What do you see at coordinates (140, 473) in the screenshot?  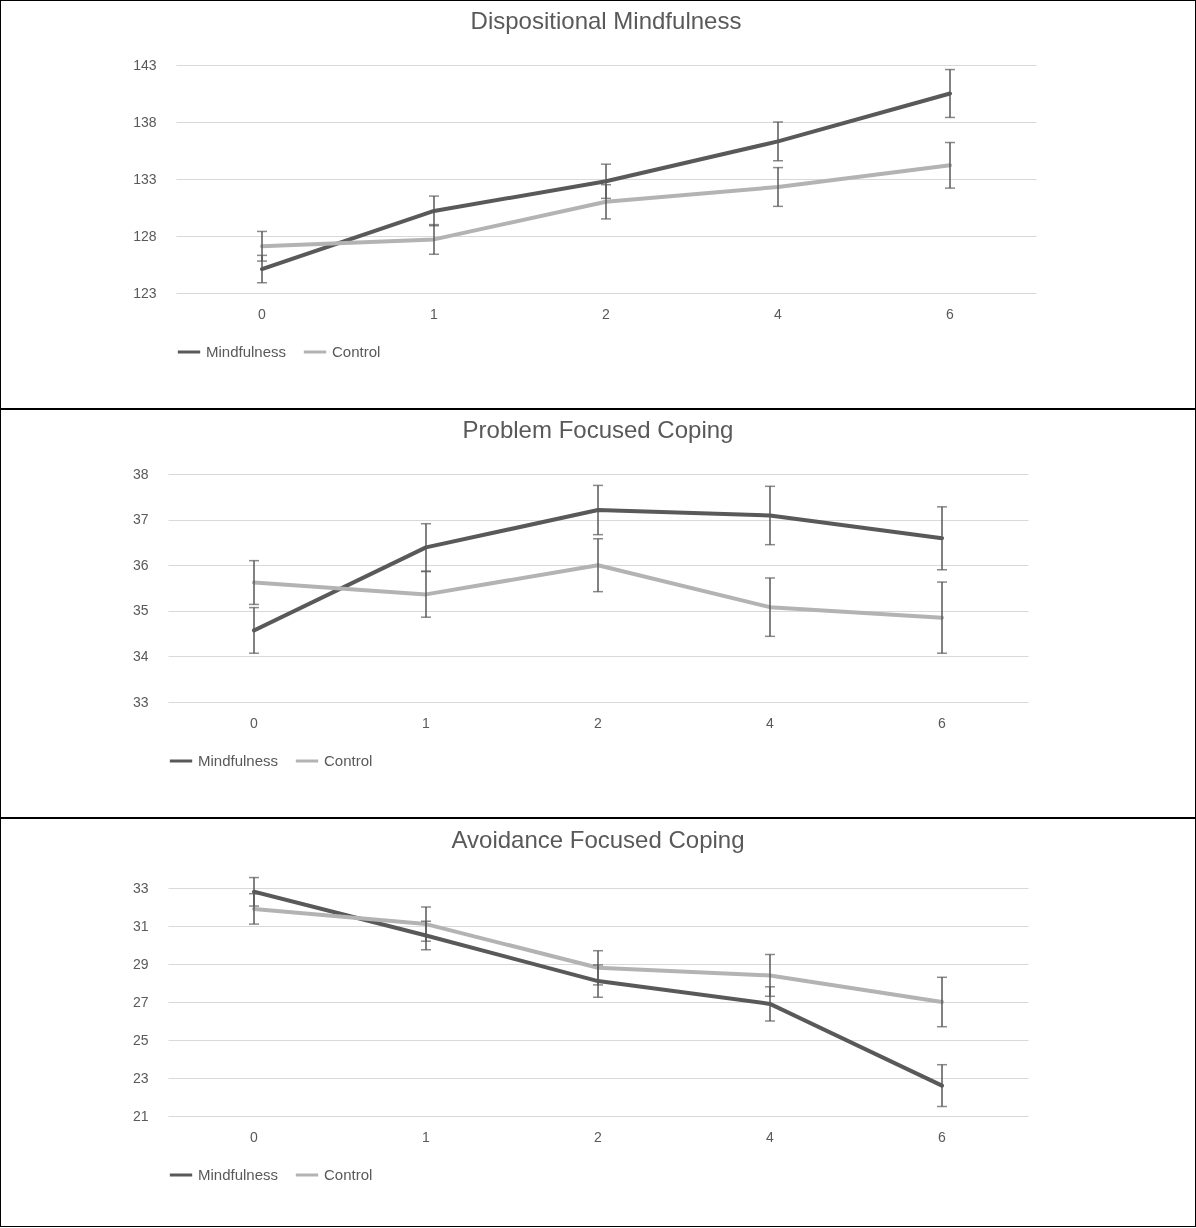 I see `y-tick-label: 38` at bounding box center [140, 473].